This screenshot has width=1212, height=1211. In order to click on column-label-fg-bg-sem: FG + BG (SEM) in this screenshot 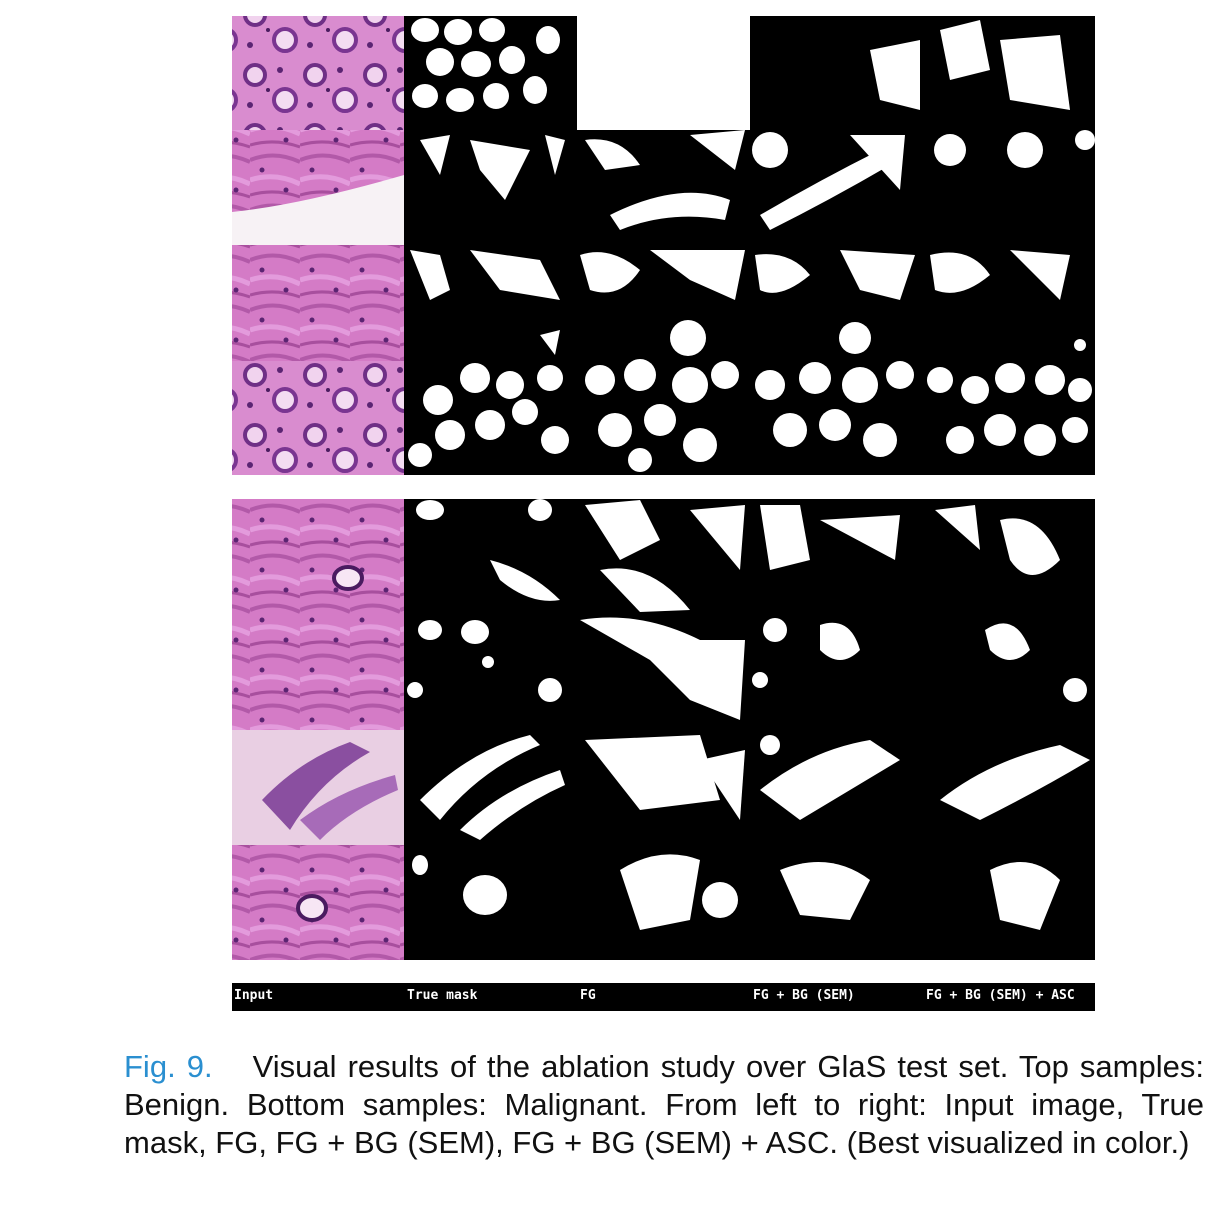, I will do `click(804, 995)`.